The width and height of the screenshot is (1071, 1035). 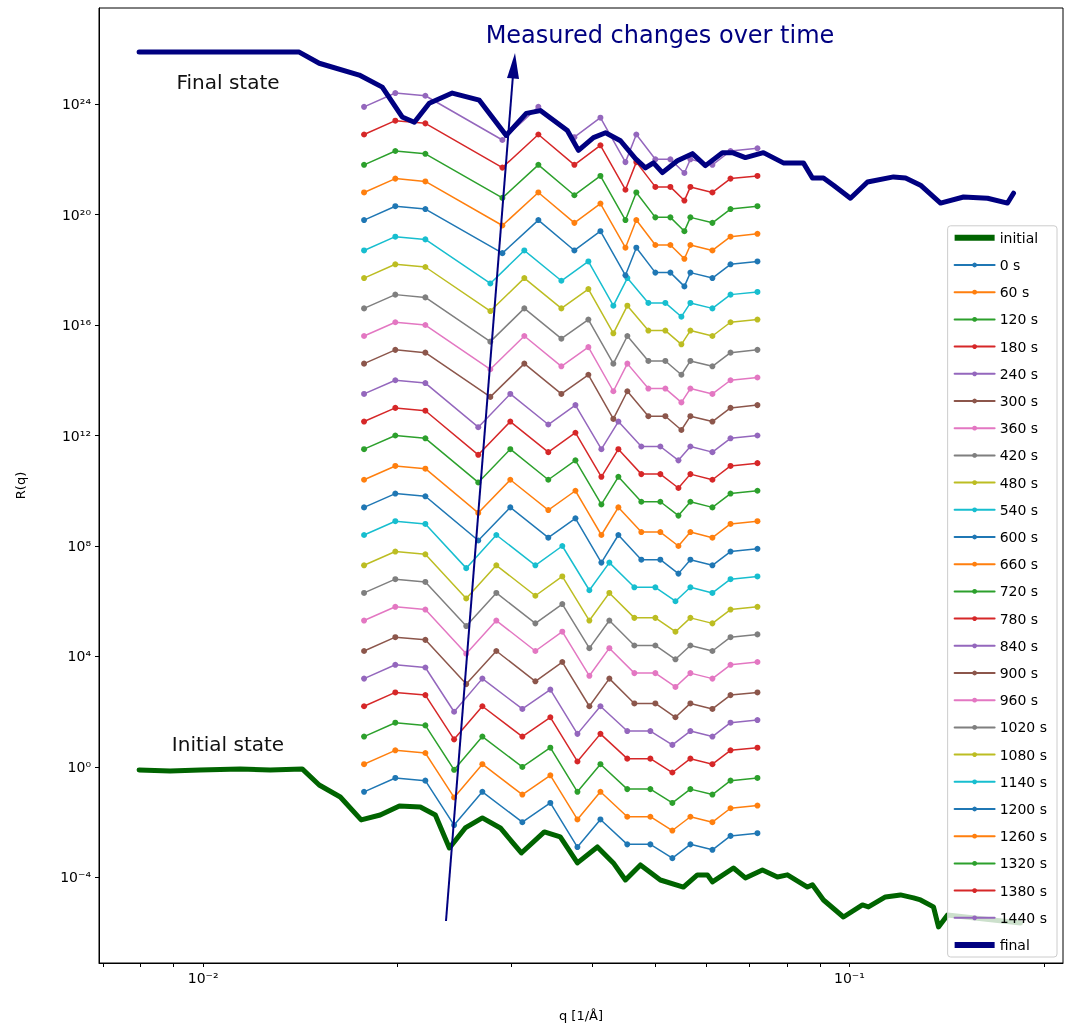 What do you see at coordinates (1023, 836) in the screenshot?
I see `legend-label: 1260 s` at bounding box center [1023, 836].